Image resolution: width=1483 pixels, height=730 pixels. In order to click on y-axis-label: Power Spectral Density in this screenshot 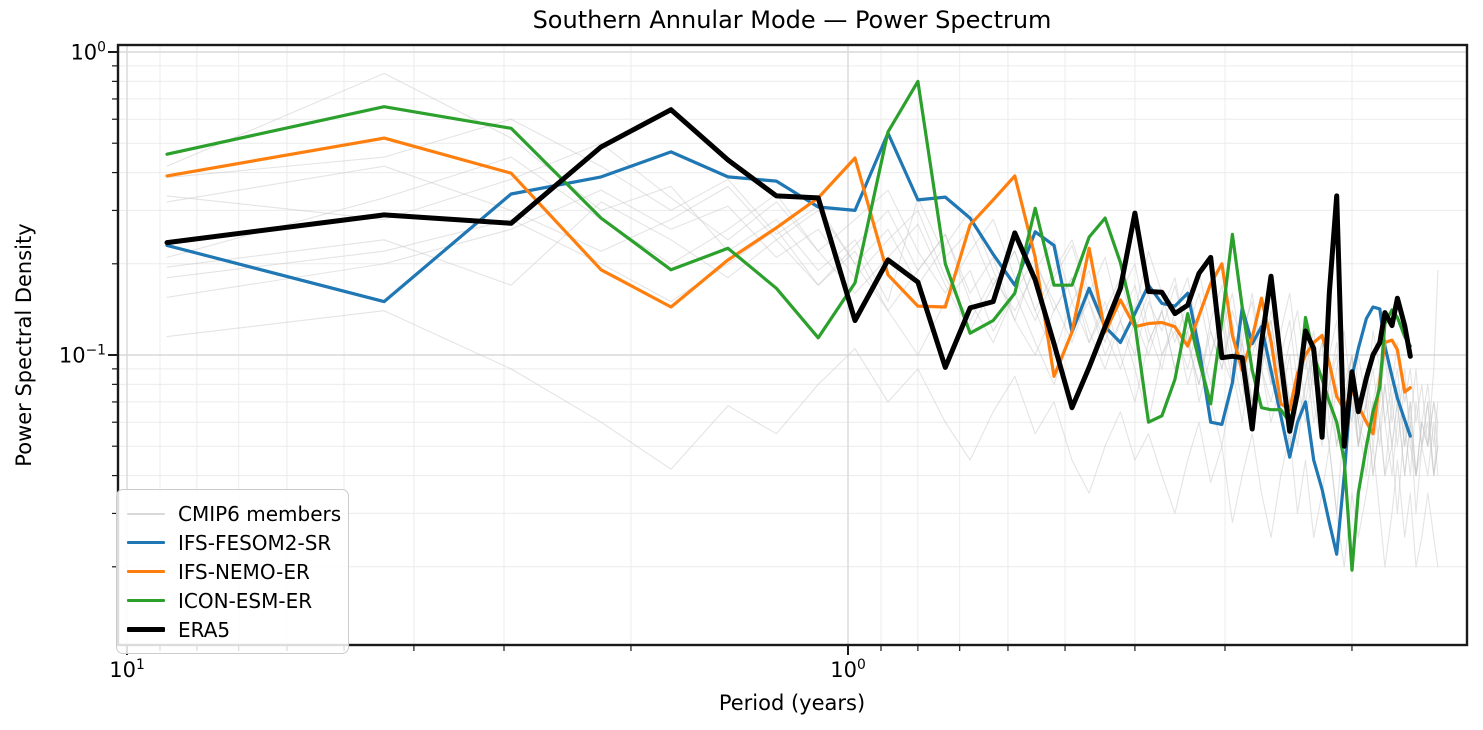, I will do `click(24, 345)`.